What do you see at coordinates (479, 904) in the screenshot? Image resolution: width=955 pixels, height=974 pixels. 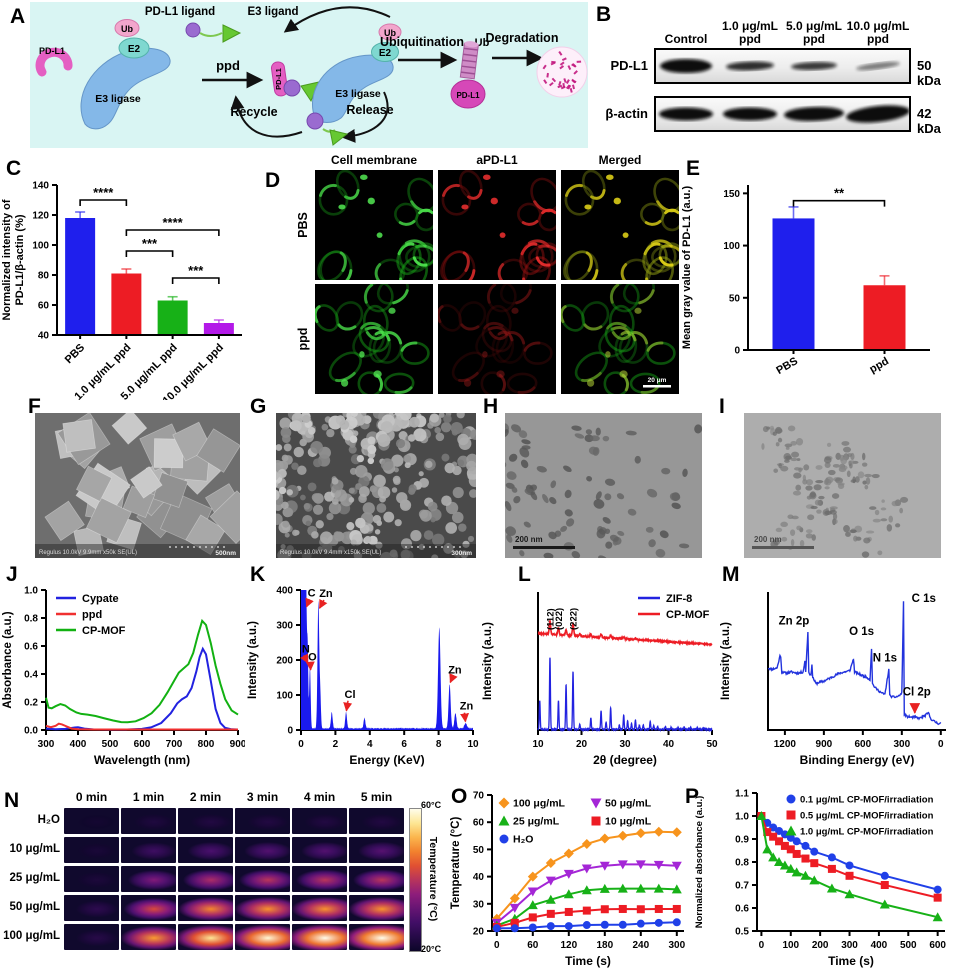 I see `svg-text: 30` at bounding box center [479, 904].